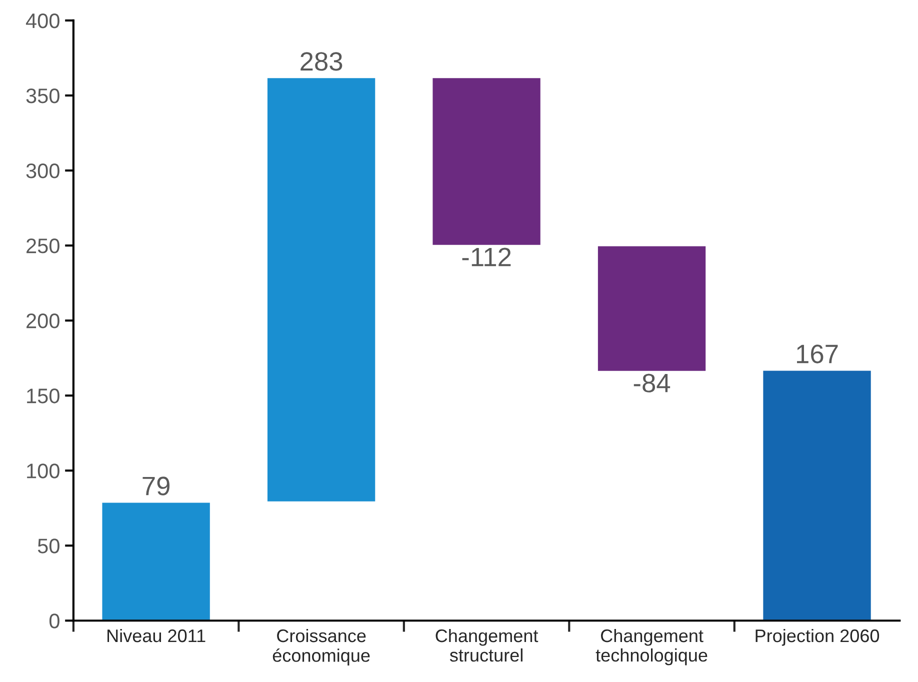  I want to click on y-tick-label: 400, so click(43, 20).